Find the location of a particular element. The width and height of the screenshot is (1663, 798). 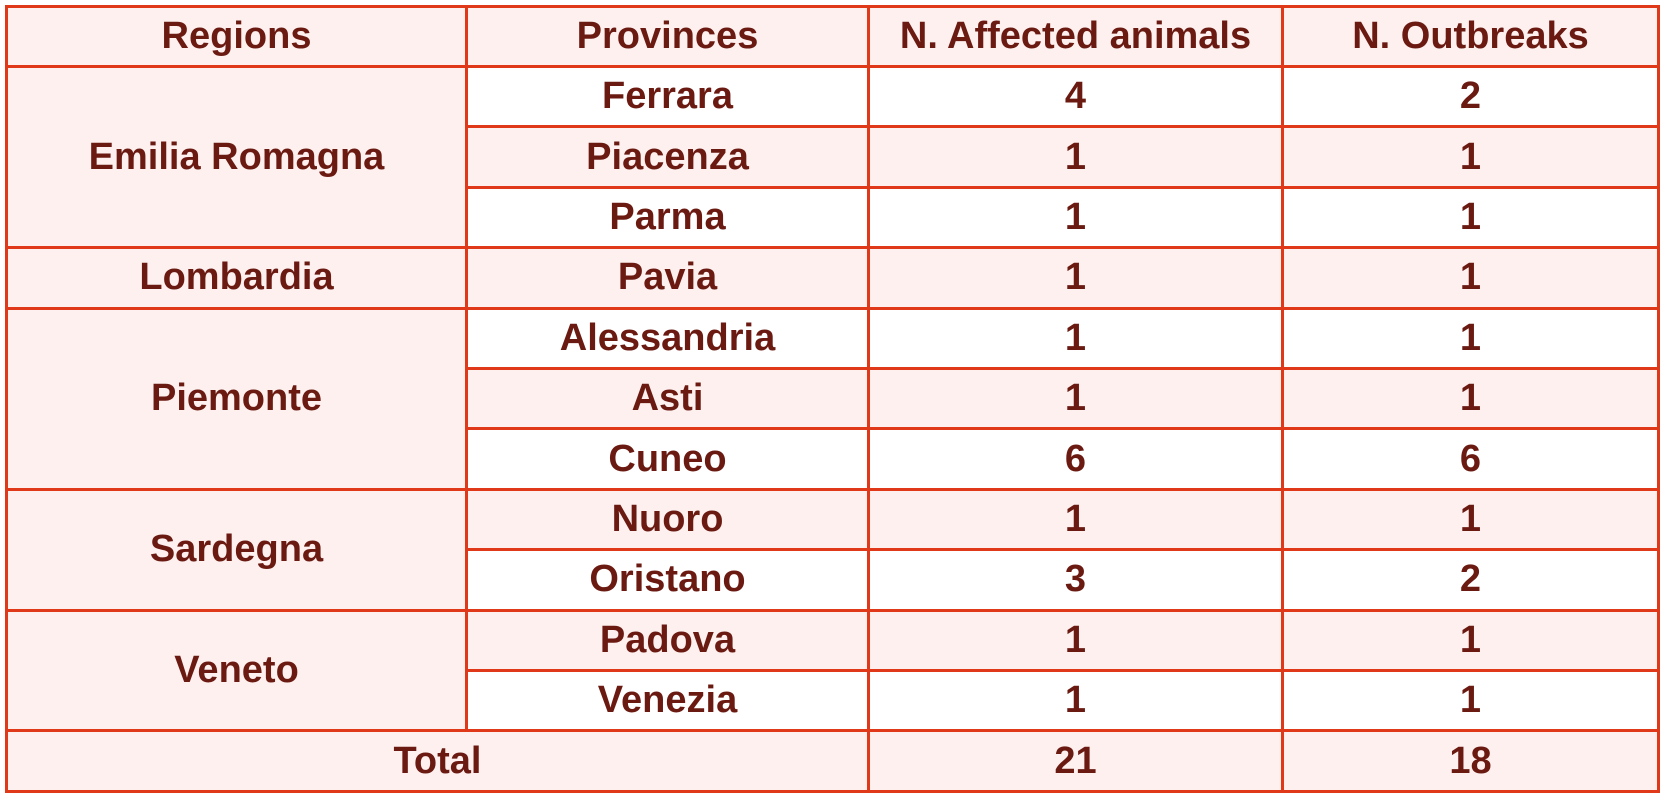

affected-cell: 3 is located at coordinates (1075, 580).